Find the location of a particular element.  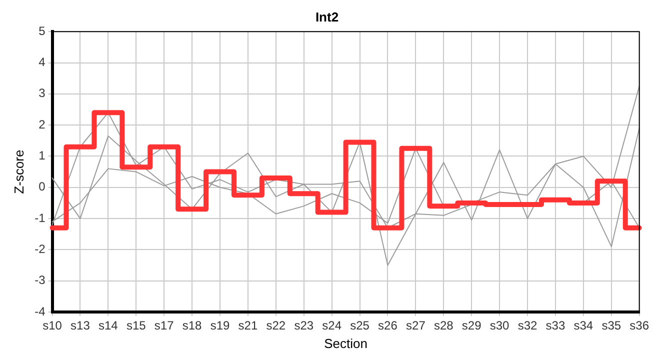

x-tick-label: s30 is located at coordinates (500, 325).